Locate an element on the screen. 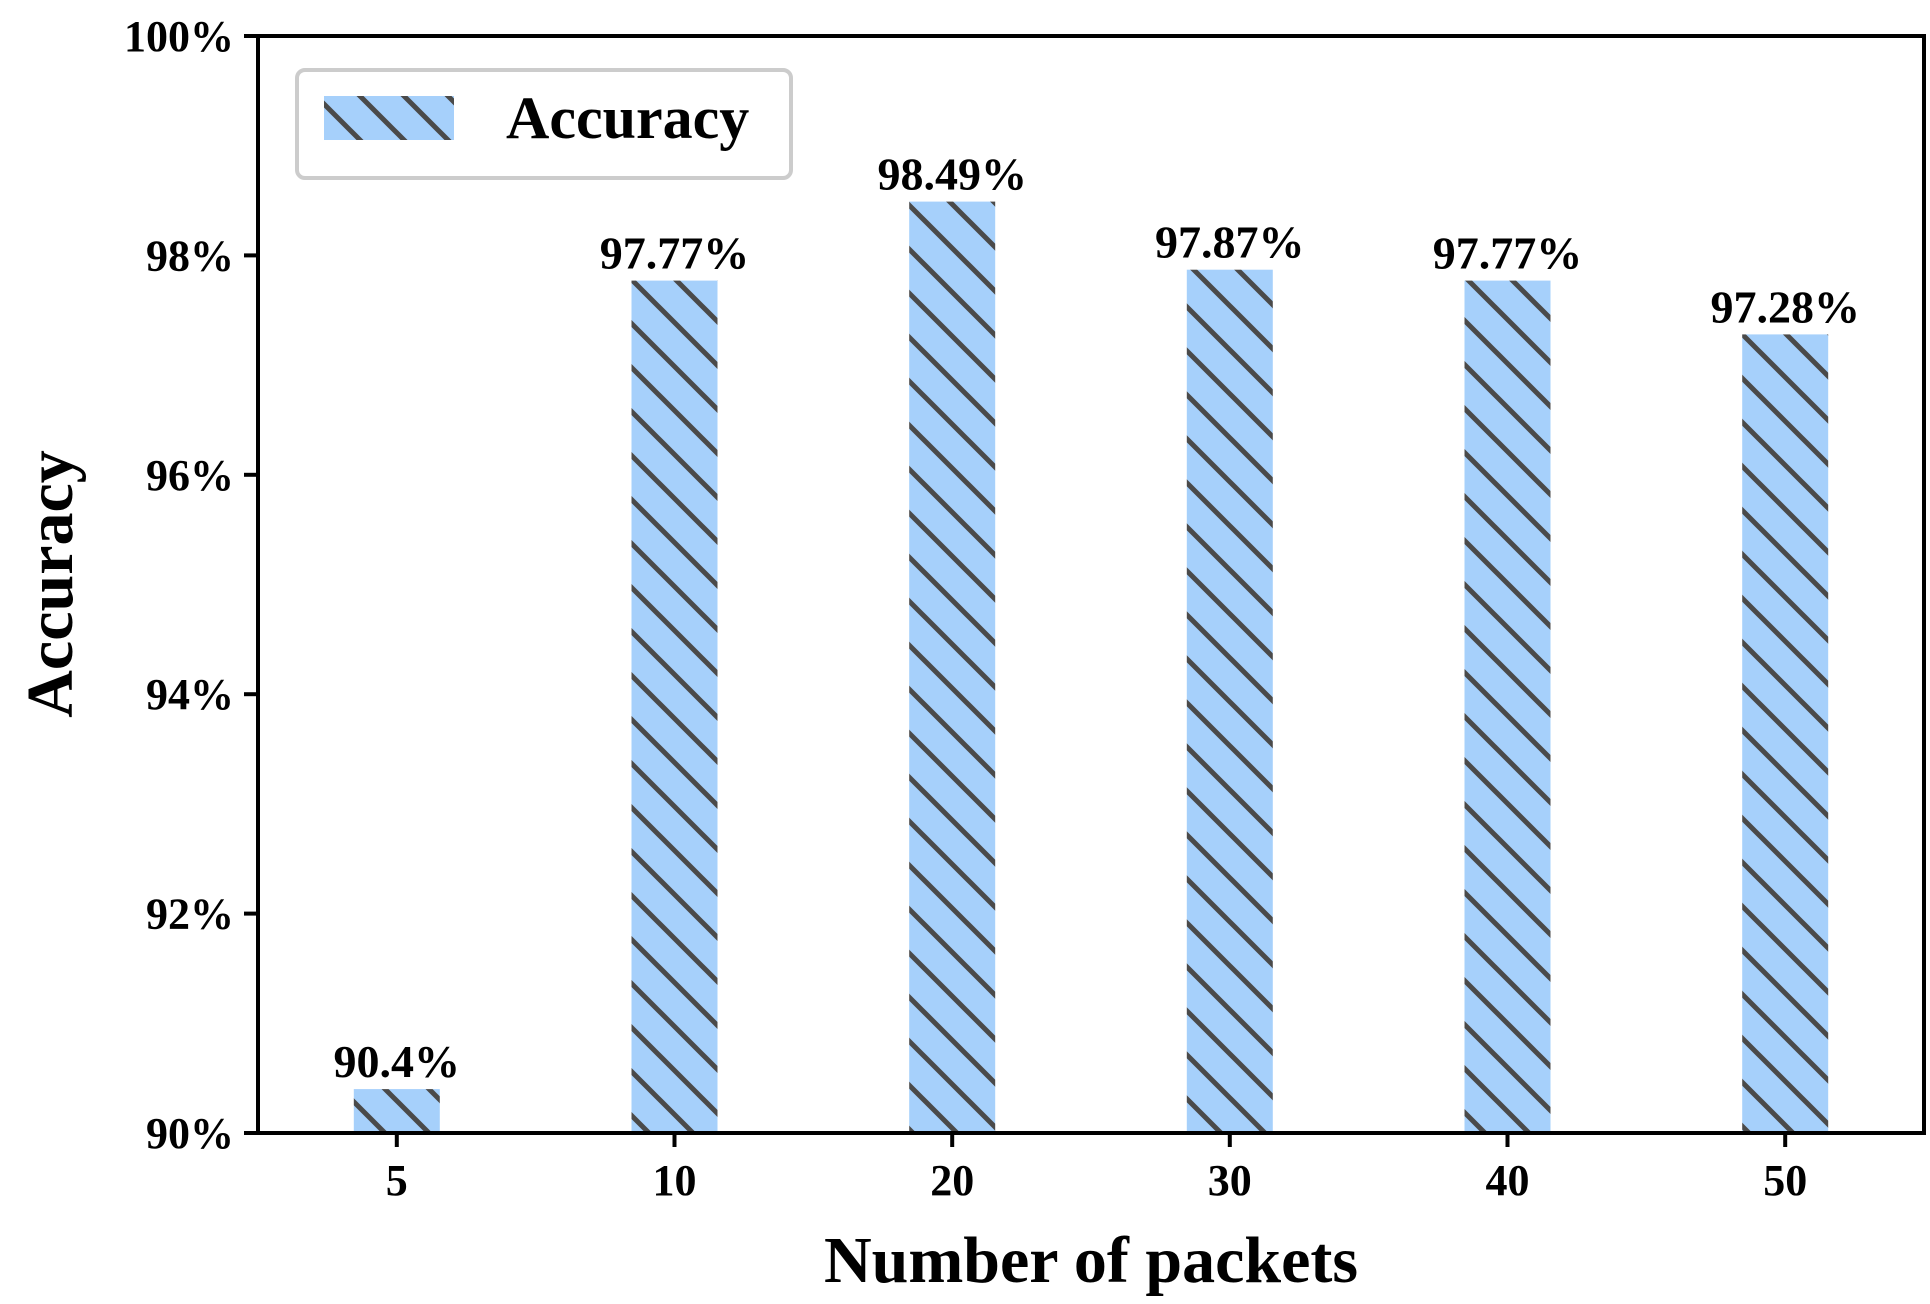  legend: Accuracy is located at coordinates (544, 124).